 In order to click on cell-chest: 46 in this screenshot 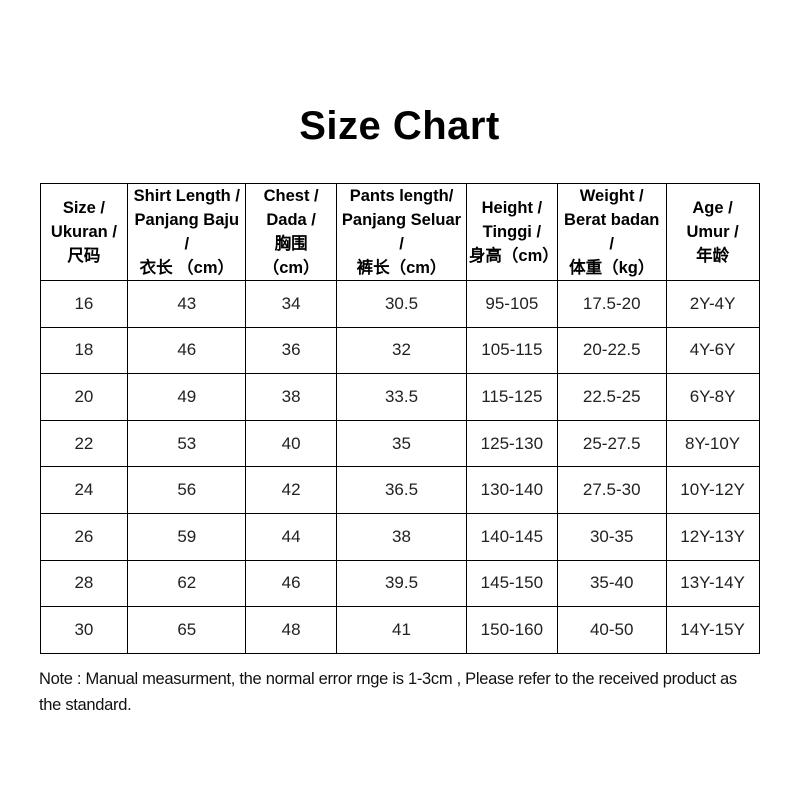, I will do `click(291, 583)`.